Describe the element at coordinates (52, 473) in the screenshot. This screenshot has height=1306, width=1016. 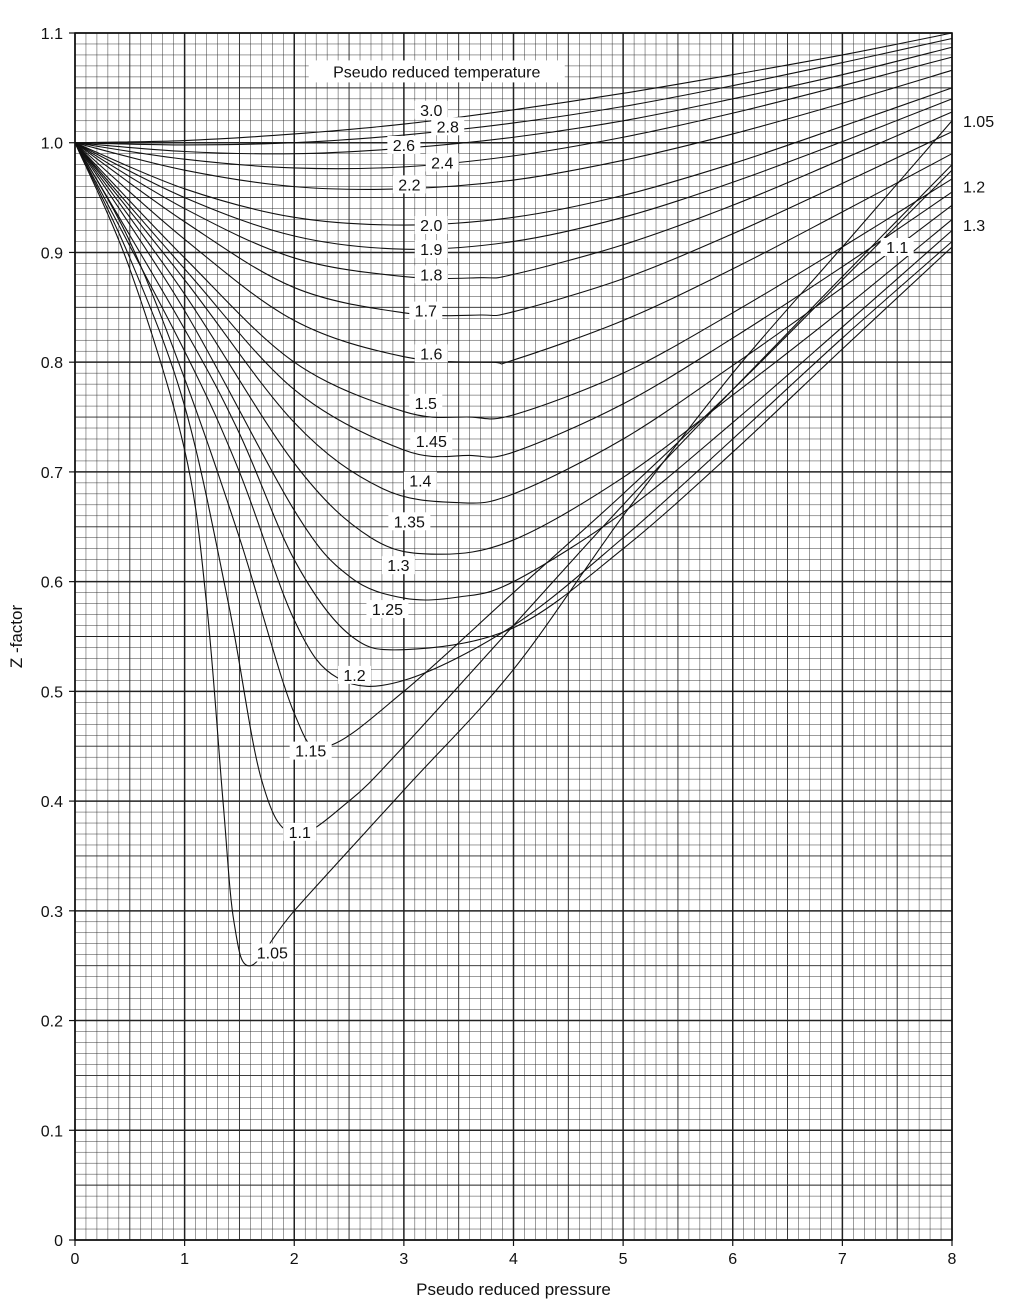
I see `y-tick-label: 0.7` at that location.